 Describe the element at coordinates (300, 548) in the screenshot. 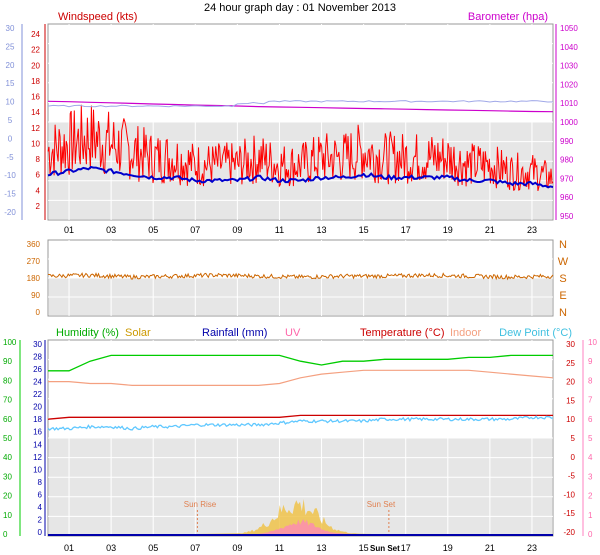

I see `panel3-x-ticks: 01 03 05 07 09 11 13 15 17 19 21 23 Sun Set` at that location.